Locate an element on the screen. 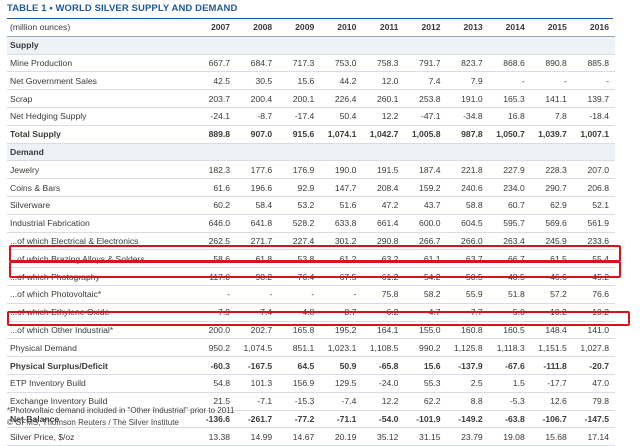  table-cell: 12.6 is located at coordinates (551, 401).